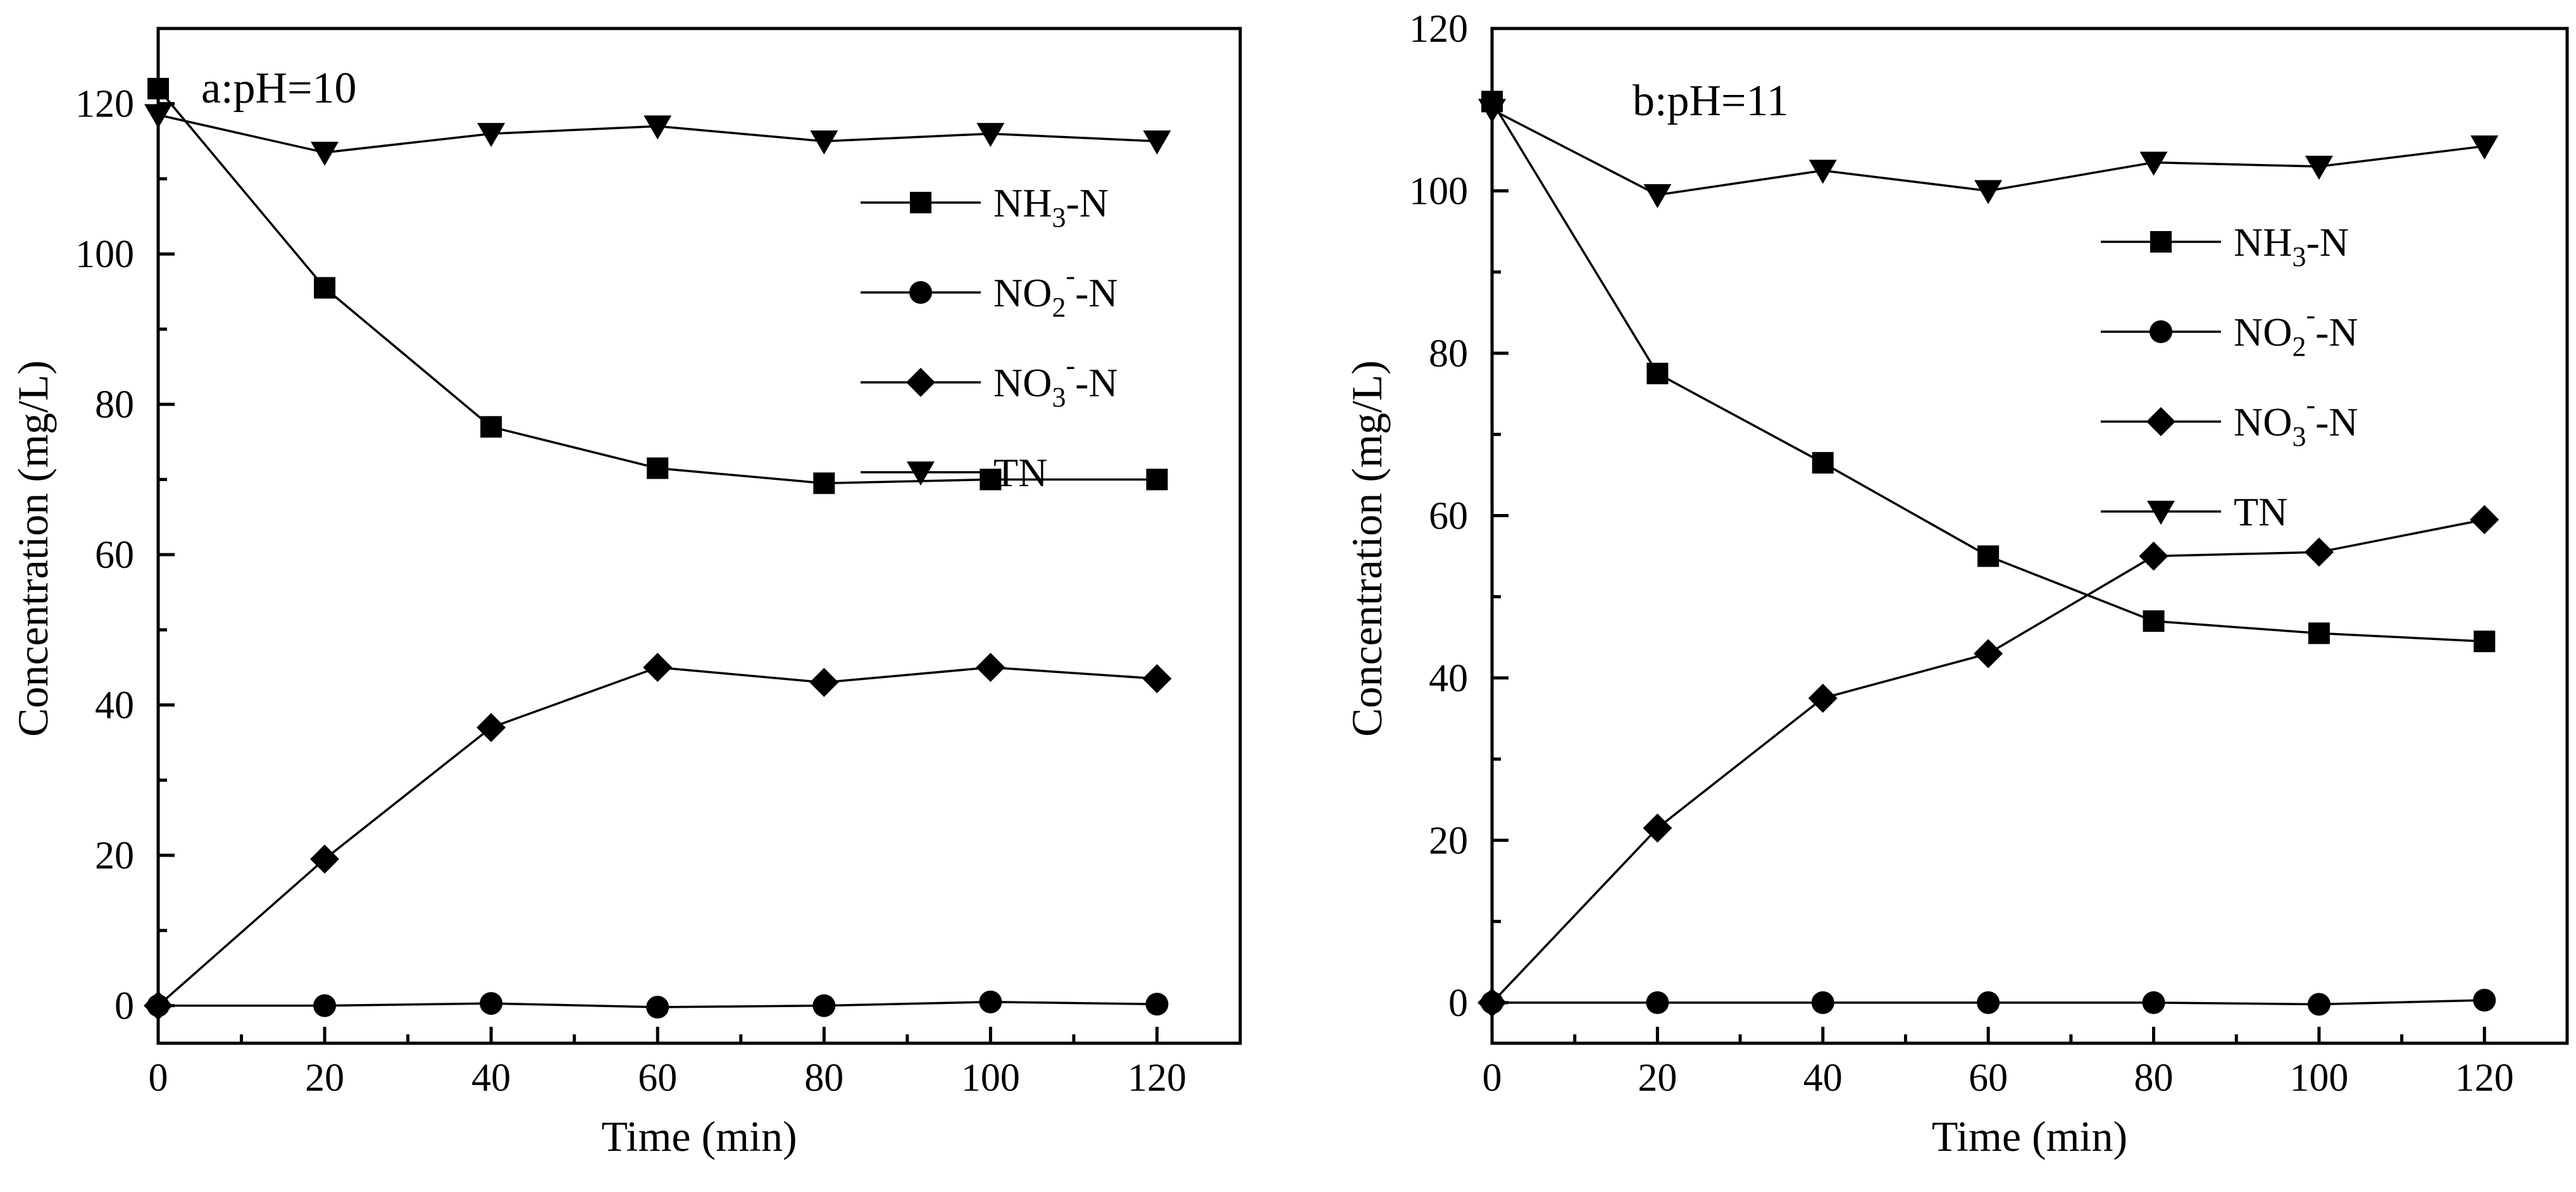 The height and width of the screenshot is (1192, 2576). Describe the element at coordinates (1493, 1078) in the screenshot. I see `x-tick-label: 0` at that location.